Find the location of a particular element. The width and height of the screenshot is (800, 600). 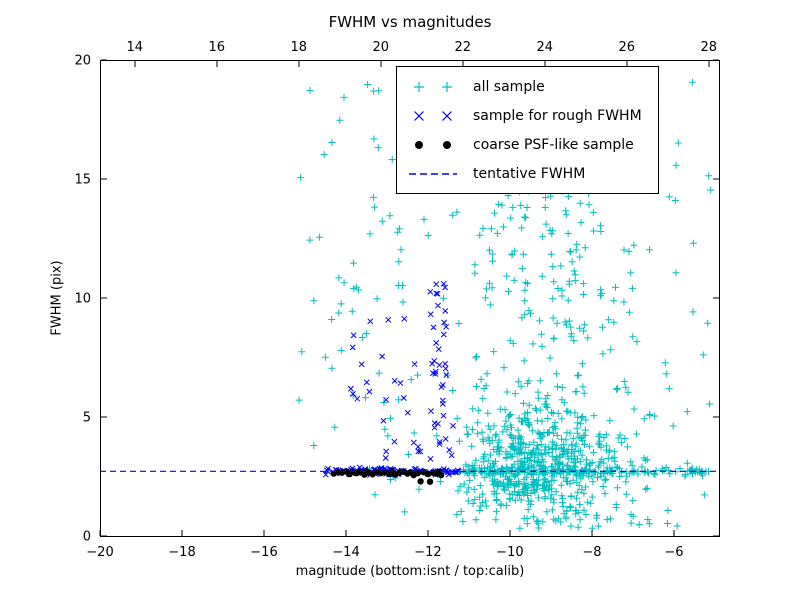

legend-item-label: tentative FWHM is located at coordinates (529, 173).